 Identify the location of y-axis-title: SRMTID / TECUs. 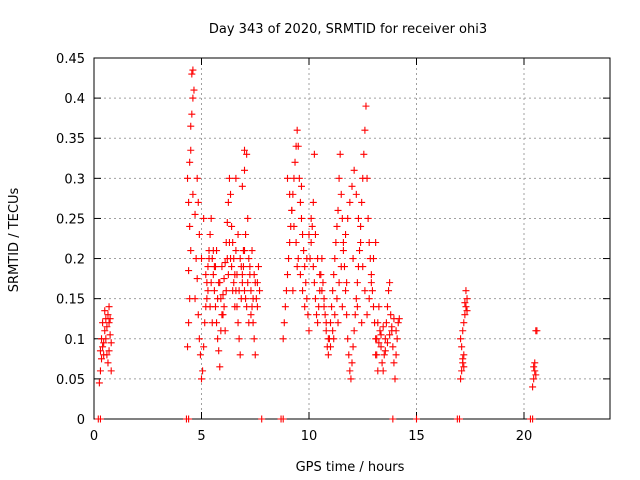
(14, 240).